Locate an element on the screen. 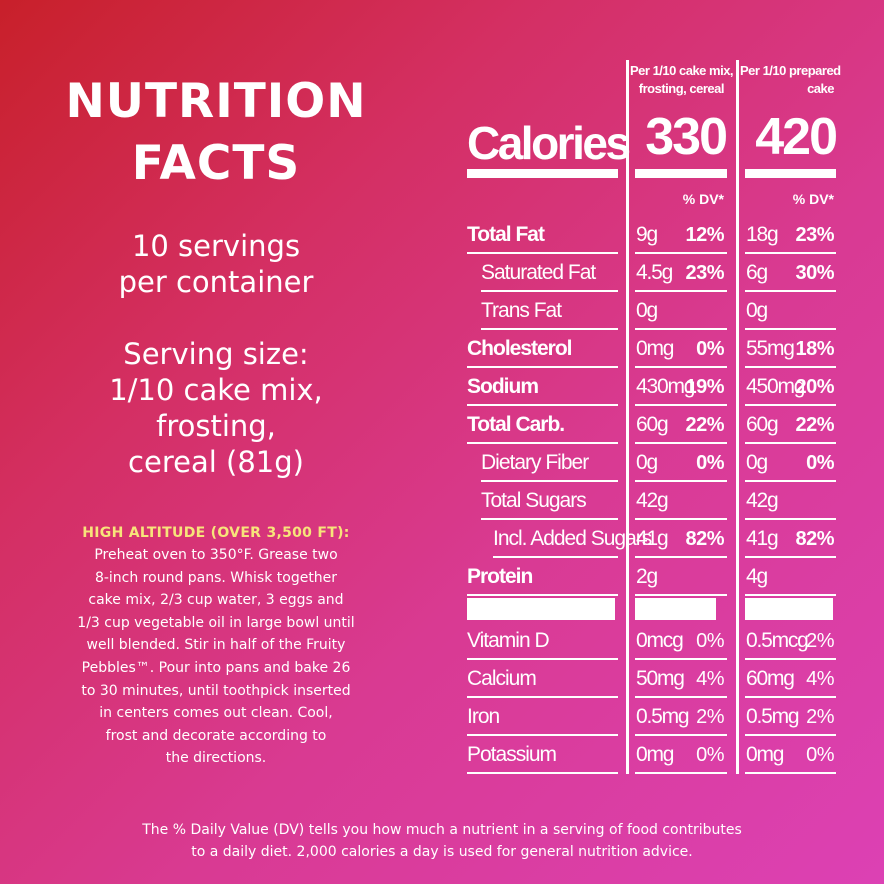 This screenshot has width=884, height=884. vitamin-label: Calcium is located at coordinates (502, 678).